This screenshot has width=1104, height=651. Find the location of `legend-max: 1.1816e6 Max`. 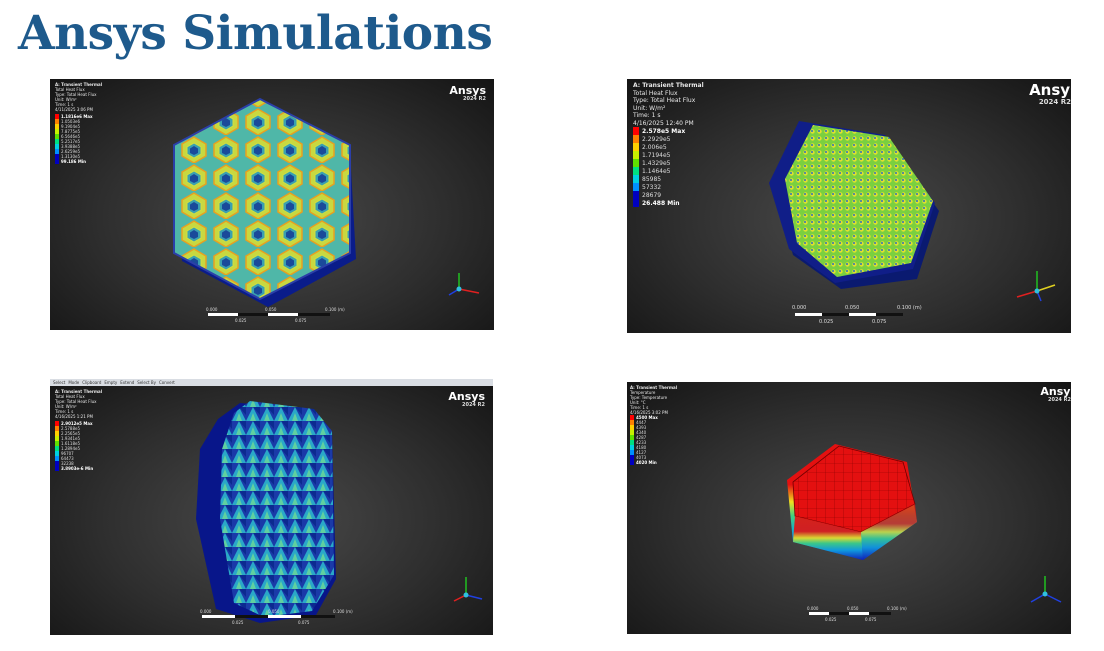

legend-max: 1.1816e6 Max is located at coordinates (77, 116).